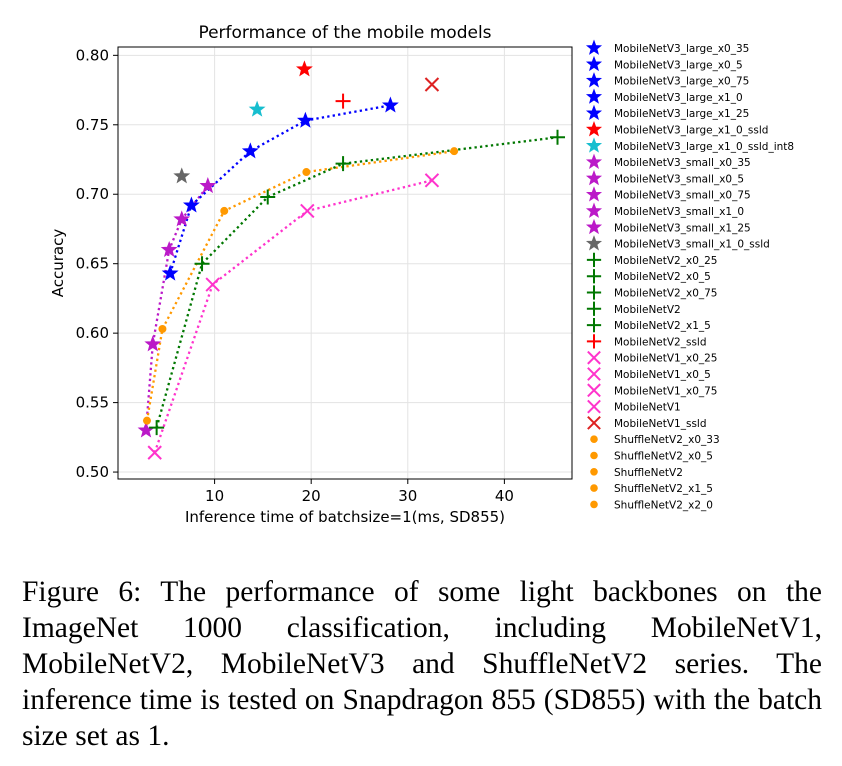 This screenshot has height=766, width=842. What do you see at coordinates (666, 359) in the screenshot?
I see `legend-label: MobileNetV1_x0_25` at bounding box center [666, 359].